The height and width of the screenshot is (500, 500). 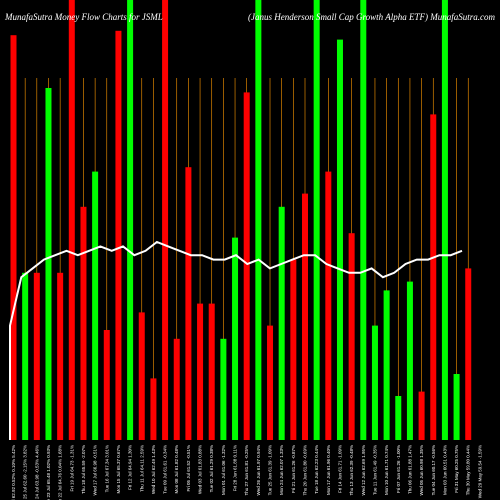 I want to click on tick-label: Thu 25 Jul 62.60 -2.15% 3.82%, so click(x=25, y=472).